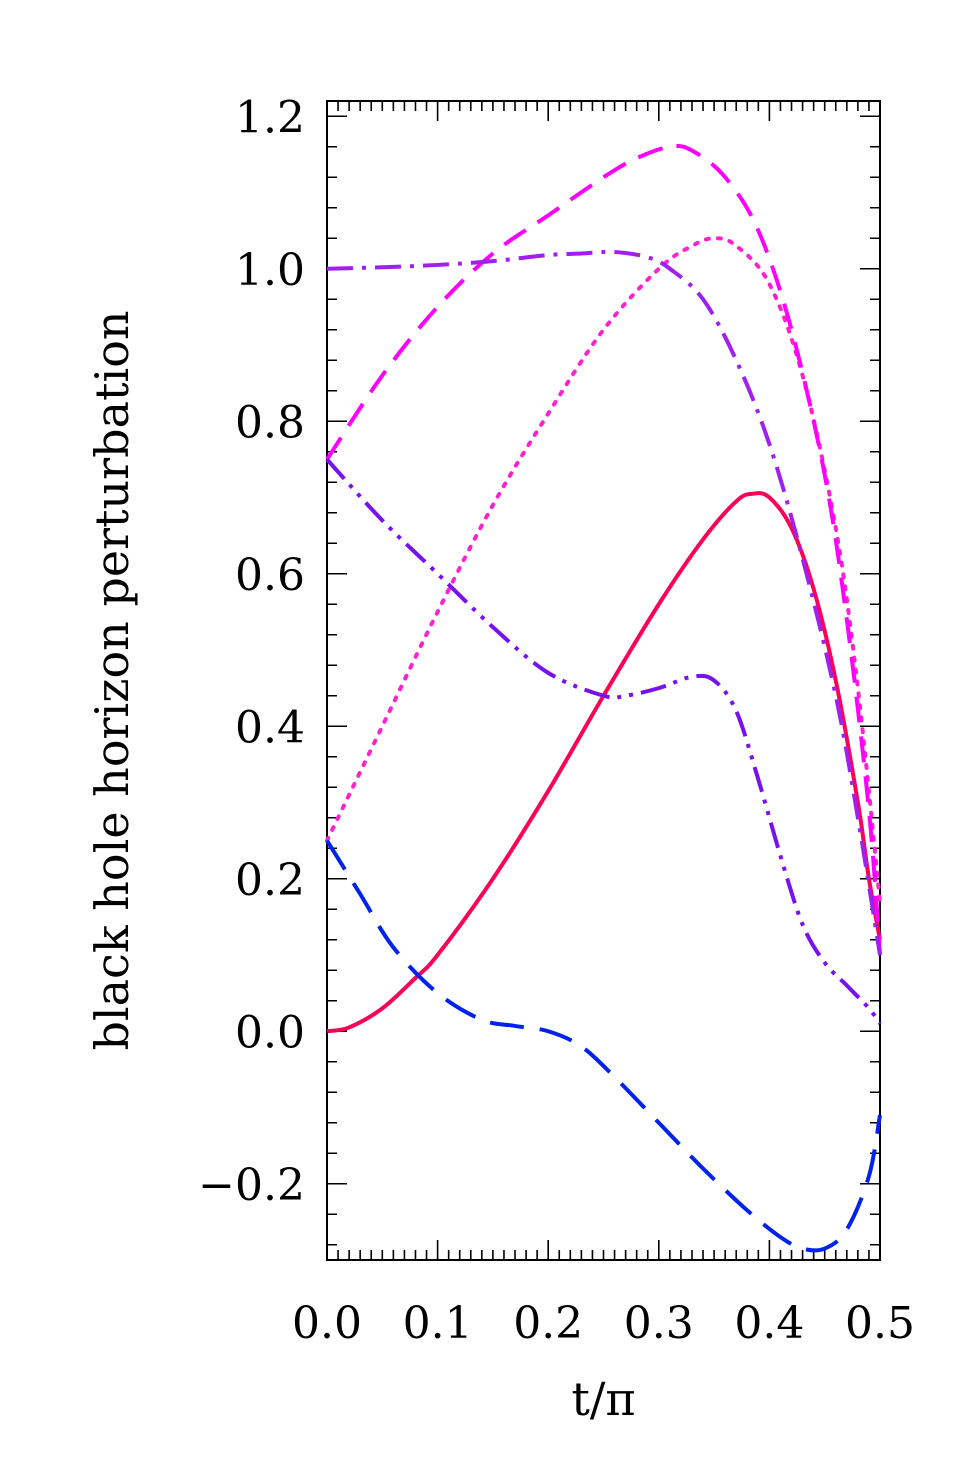 The height and width of the screenshot is (1467, 977). What do you see at coordinates (270, 1032) in the screenshot?
I see `y-tick-label: 0.0` at bounding box center [270, 1032].